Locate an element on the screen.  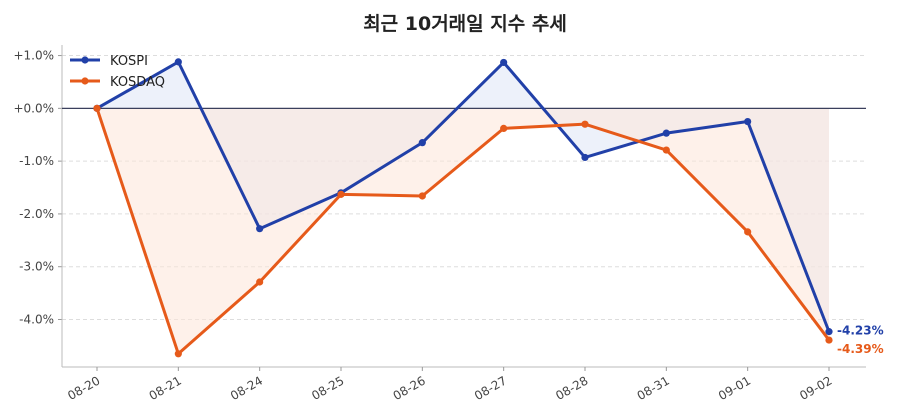
legend-label-kospi: KOSPI is located at coordinates (129, 61).